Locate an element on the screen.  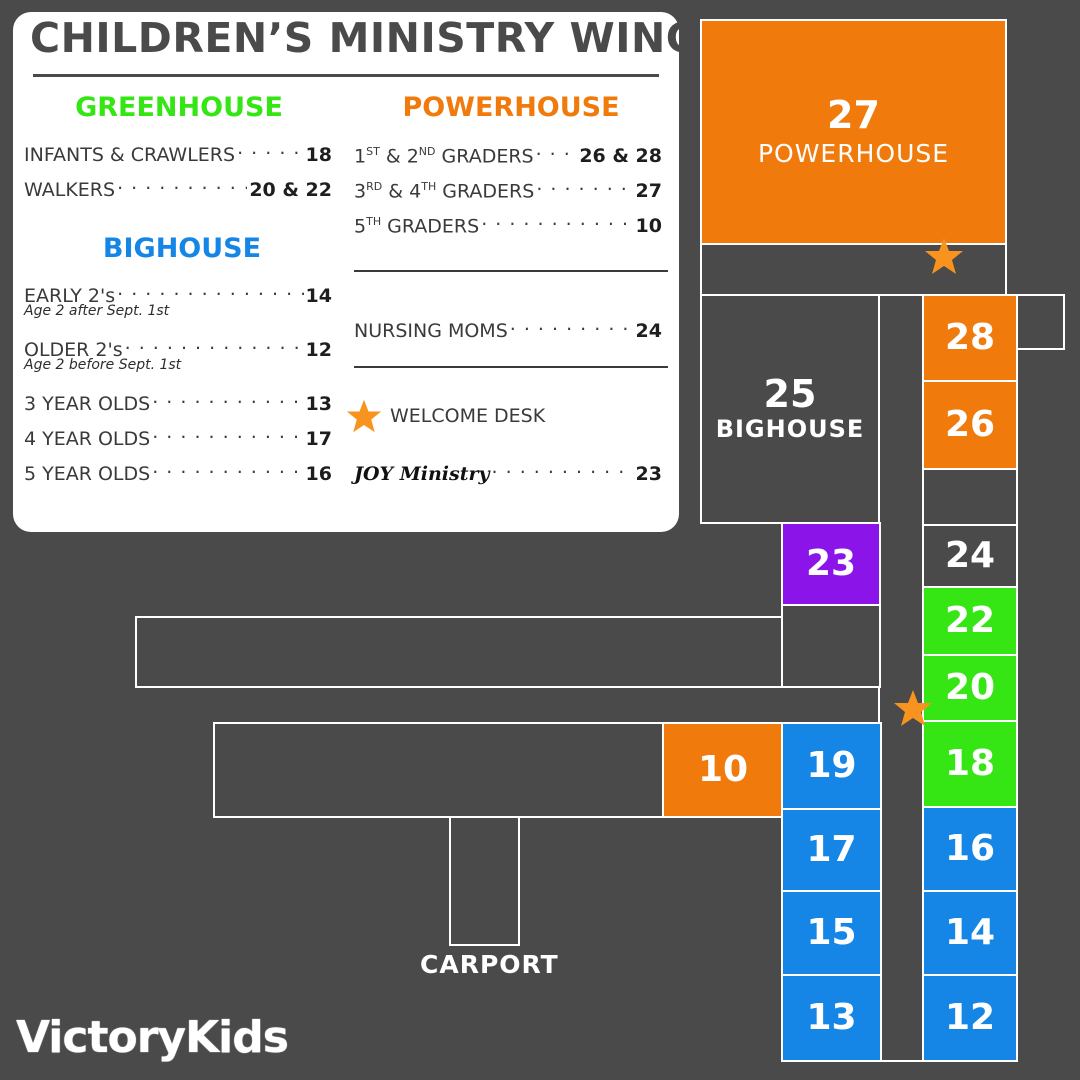
room-23: 23 is located at coordinates (831, 564).